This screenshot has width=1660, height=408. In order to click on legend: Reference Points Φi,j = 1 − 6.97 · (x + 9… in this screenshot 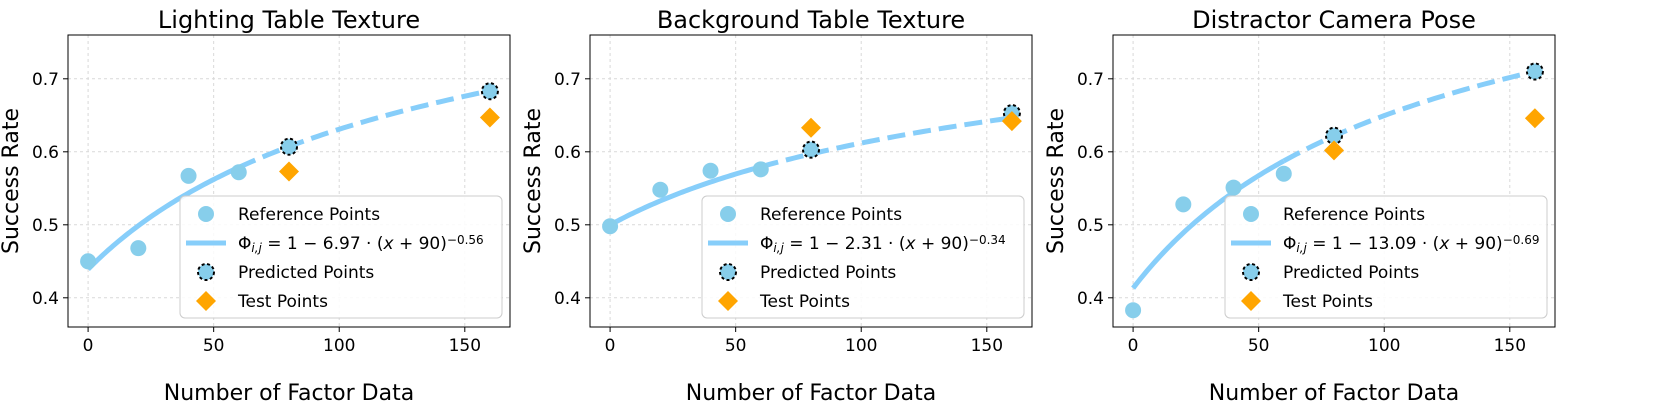, I will do `click(341, 257)`.